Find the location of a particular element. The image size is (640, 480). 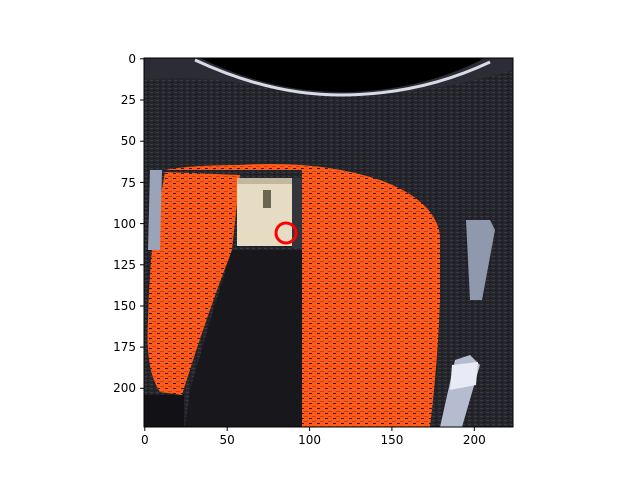

y-tick-label: 100 is located at coordinates (124, 224).